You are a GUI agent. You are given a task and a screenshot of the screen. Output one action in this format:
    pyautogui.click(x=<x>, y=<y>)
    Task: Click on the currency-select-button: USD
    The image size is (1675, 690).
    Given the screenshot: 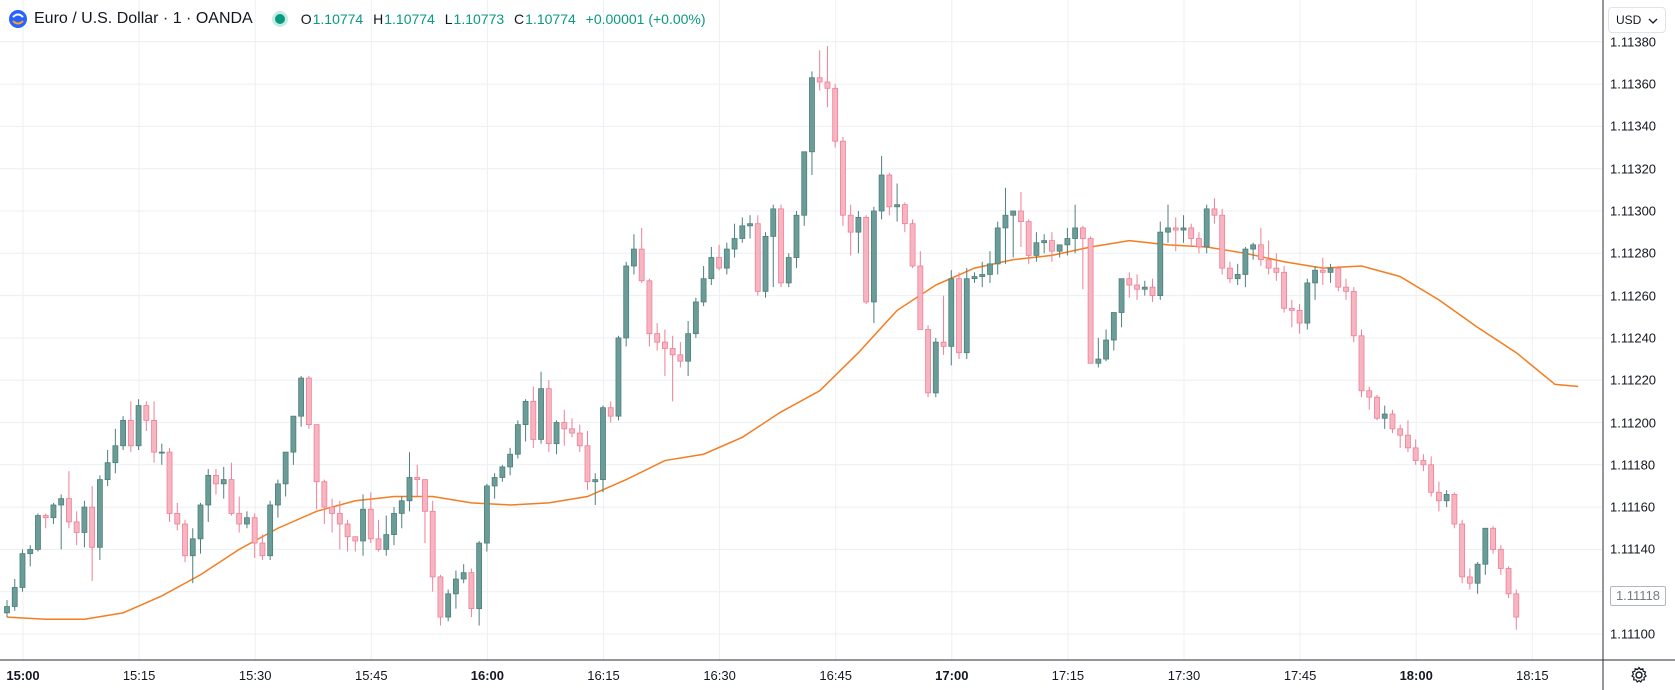 What is the action you would take?
    pyautogui.click(x=1637, y=20)
    